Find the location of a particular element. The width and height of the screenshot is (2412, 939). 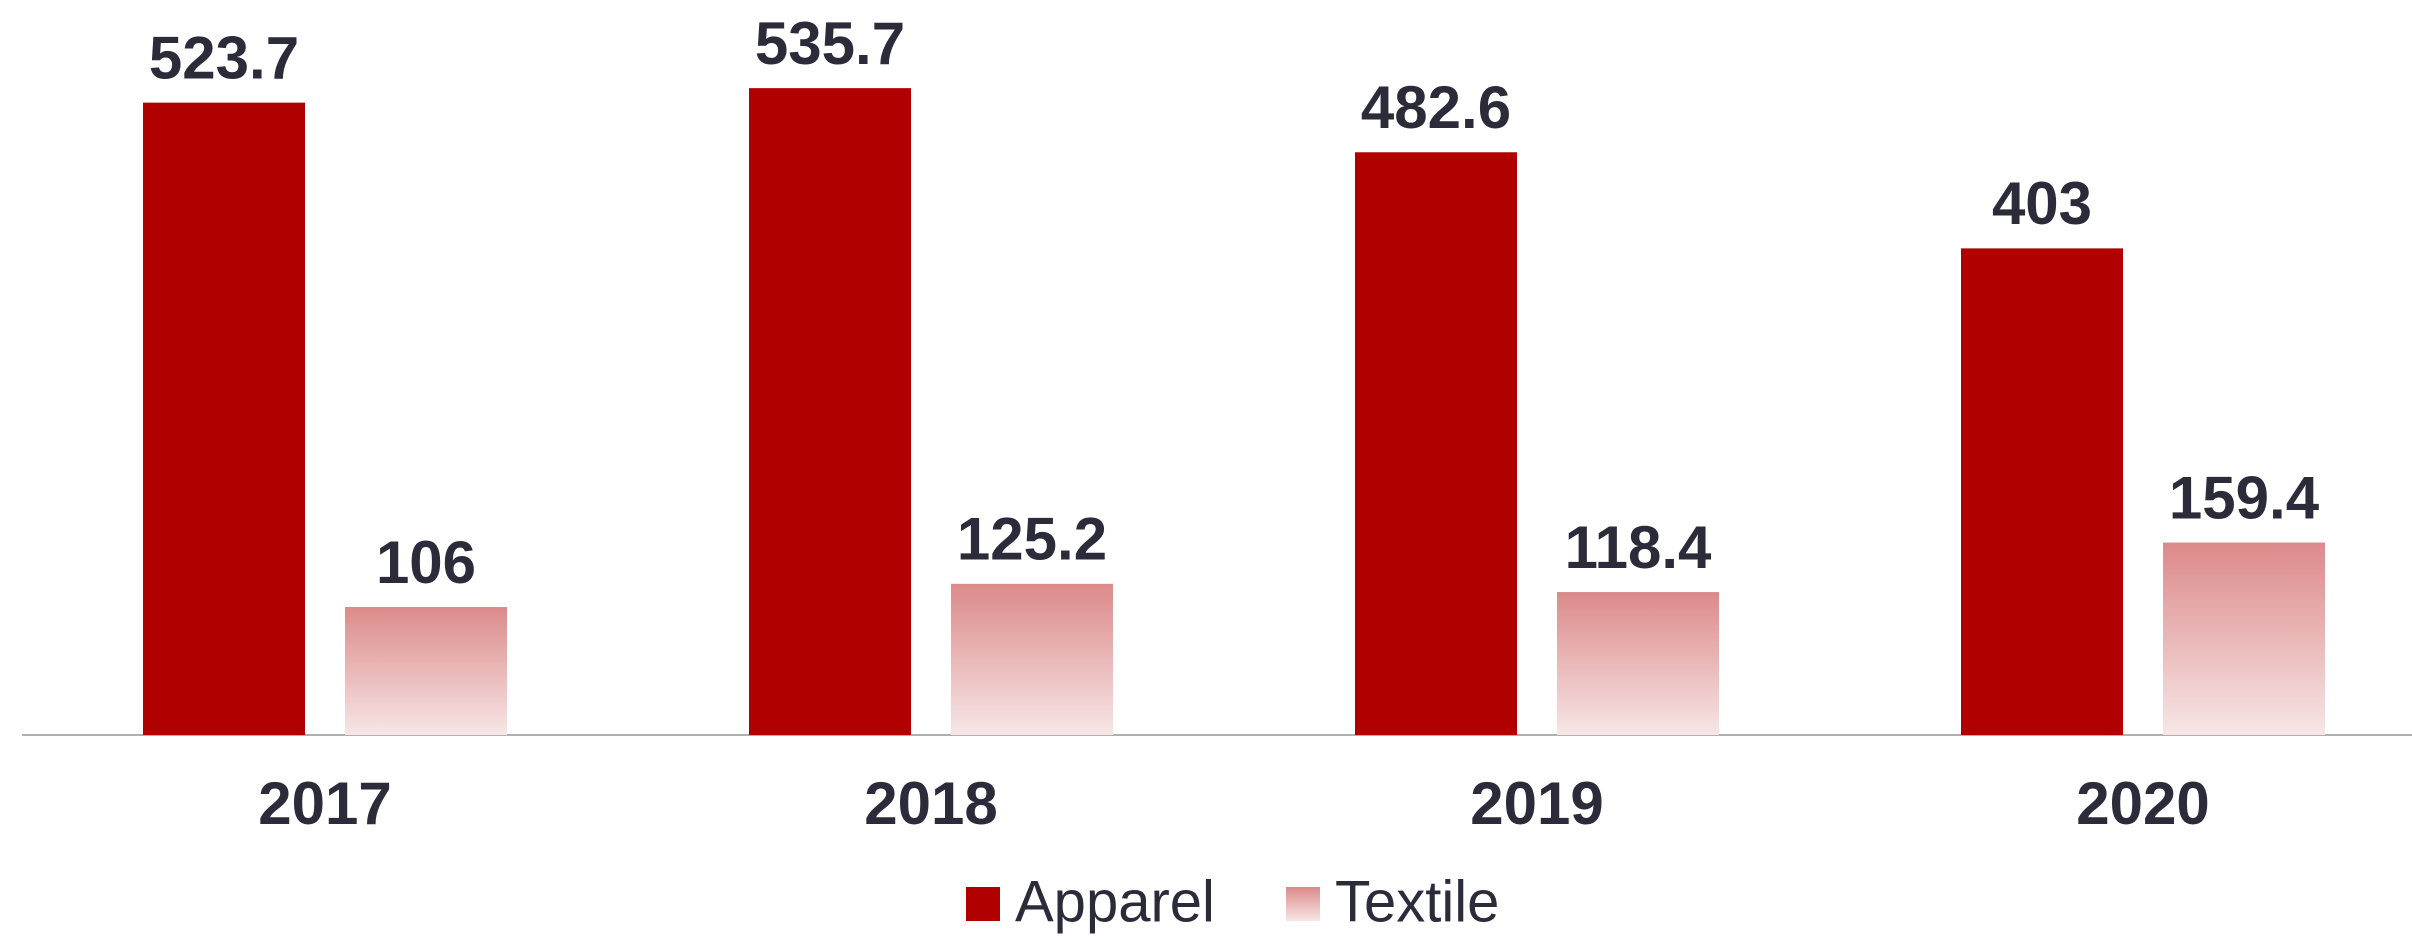

value-label: 106 is located at coordinates (426, 562).